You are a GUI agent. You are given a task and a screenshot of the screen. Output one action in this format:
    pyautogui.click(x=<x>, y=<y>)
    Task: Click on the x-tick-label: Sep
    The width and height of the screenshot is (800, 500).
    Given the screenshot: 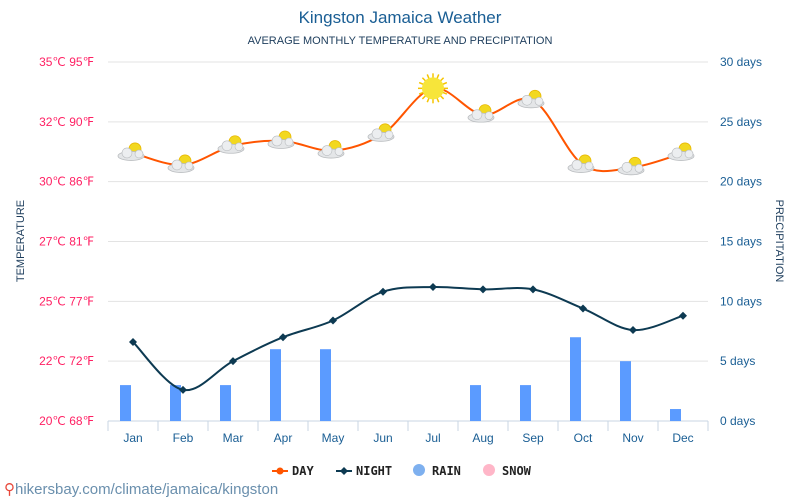 What is the action you would take?
    pyautogui.click(x=533, y=438)
    